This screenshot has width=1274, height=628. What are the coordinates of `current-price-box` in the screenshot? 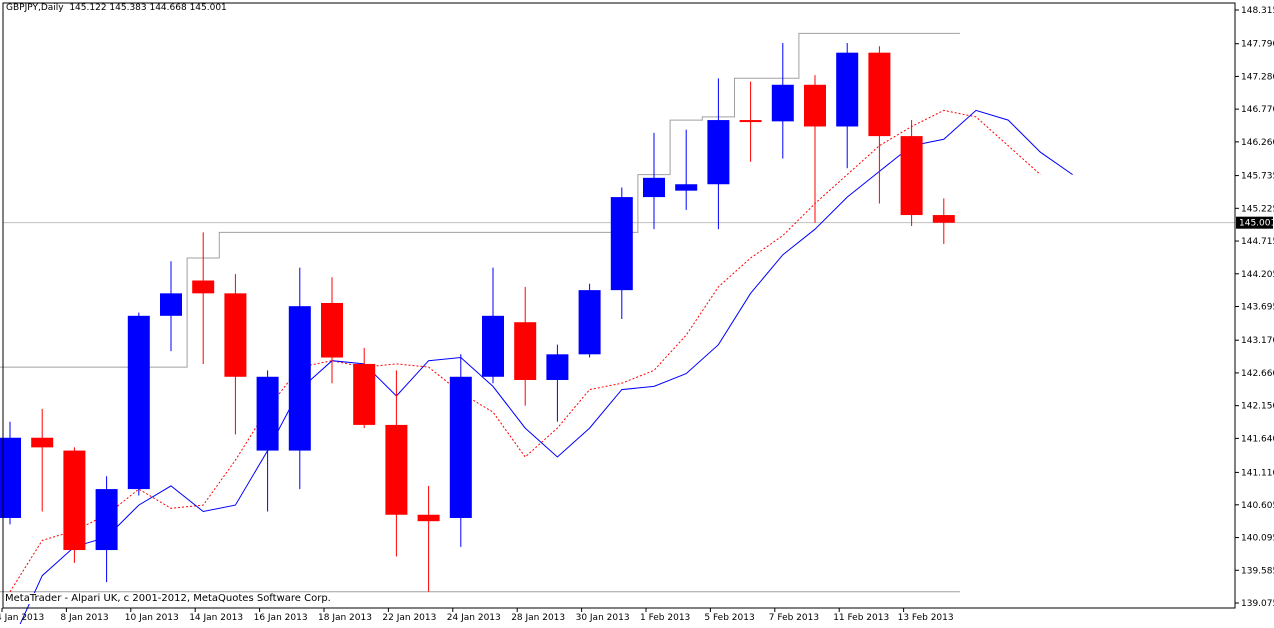 It's located at (1254, 222).